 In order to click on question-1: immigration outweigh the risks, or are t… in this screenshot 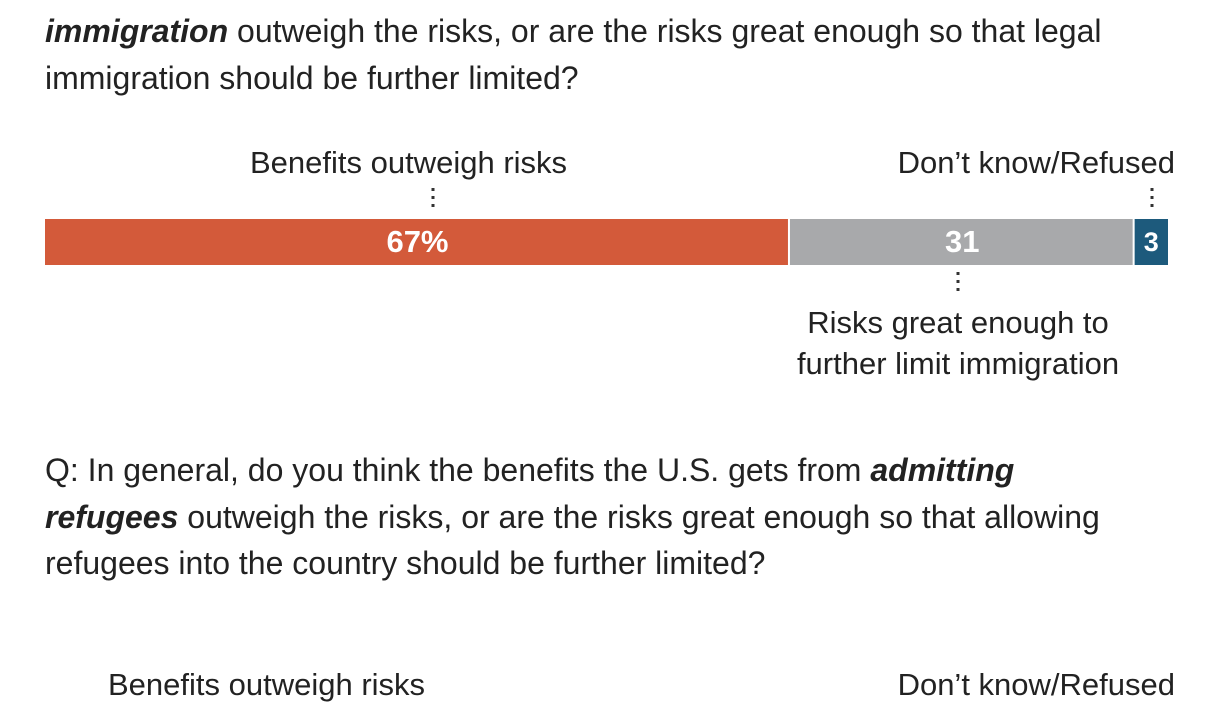, I will do `click(635, 54)`.